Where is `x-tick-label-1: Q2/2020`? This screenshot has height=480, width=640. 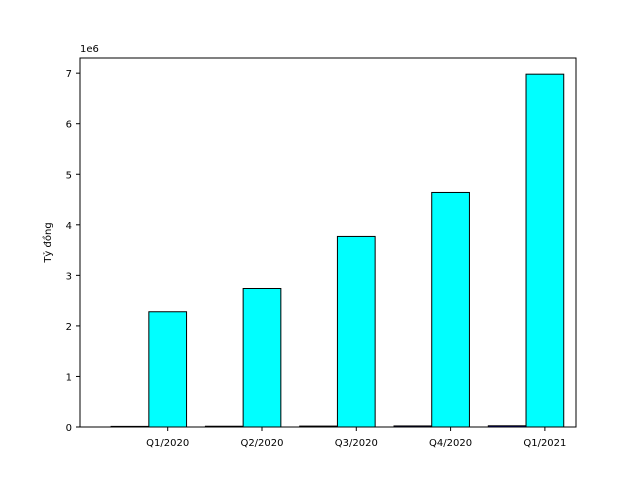
x-tick-label-1: Q2/2020 is located at coordinates (261, 443).